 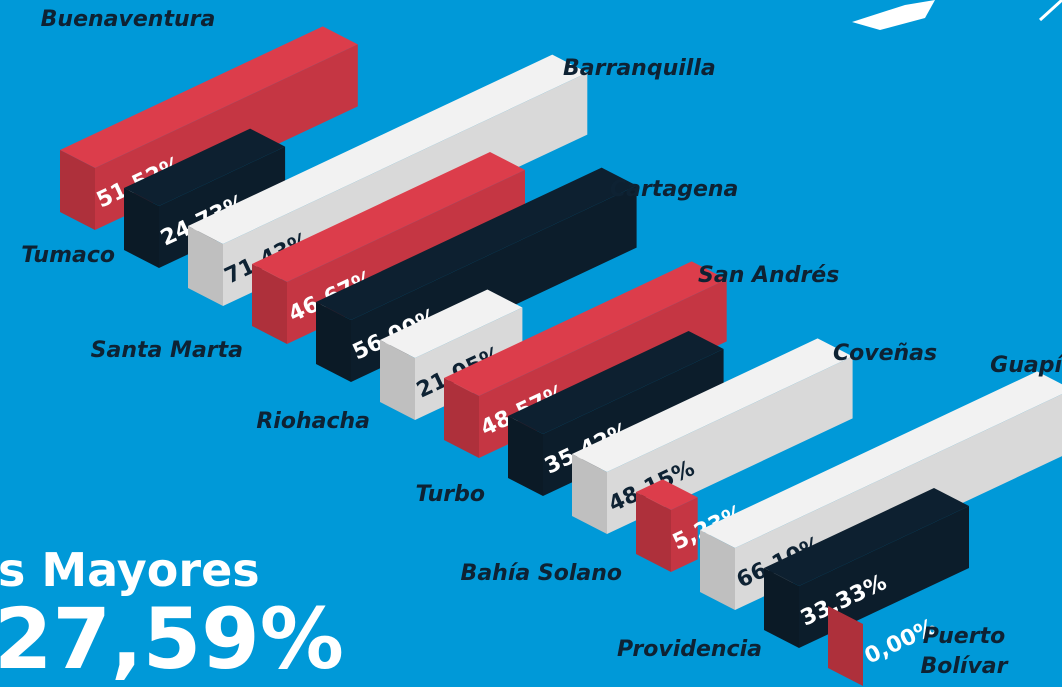 What do you see at coordinates (172, 638) in the screenshot?
I see `summary-value: 27,59%` at bounding box center [172, 638].